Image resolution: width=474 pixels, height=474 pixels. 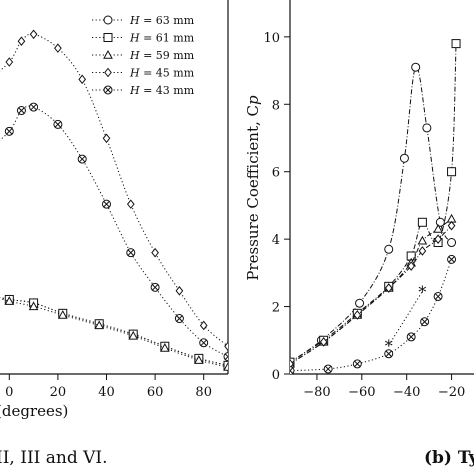 I want to click on x-tick-label: 80, so click(x=203, y=392).